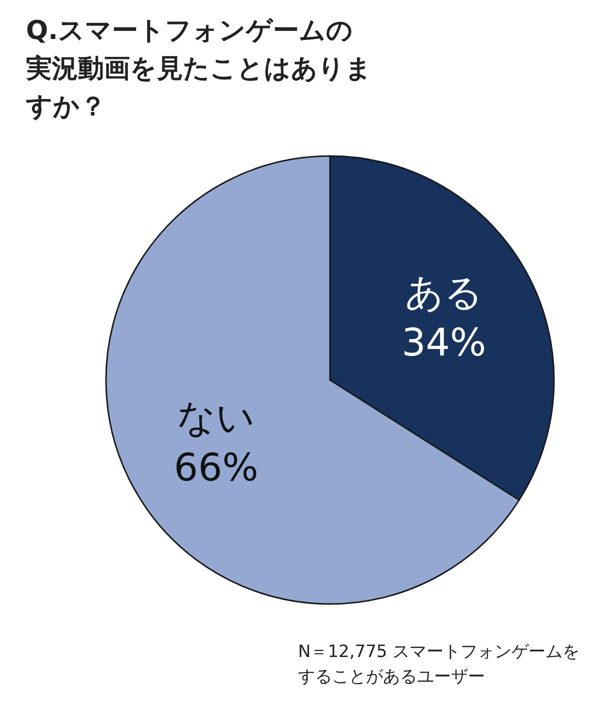 This screenshot has width=600, height=710. What do you see at coordinates (216, 468) in the screenshot?
I see `data-label: 66%` at bounding box center [216, 468].